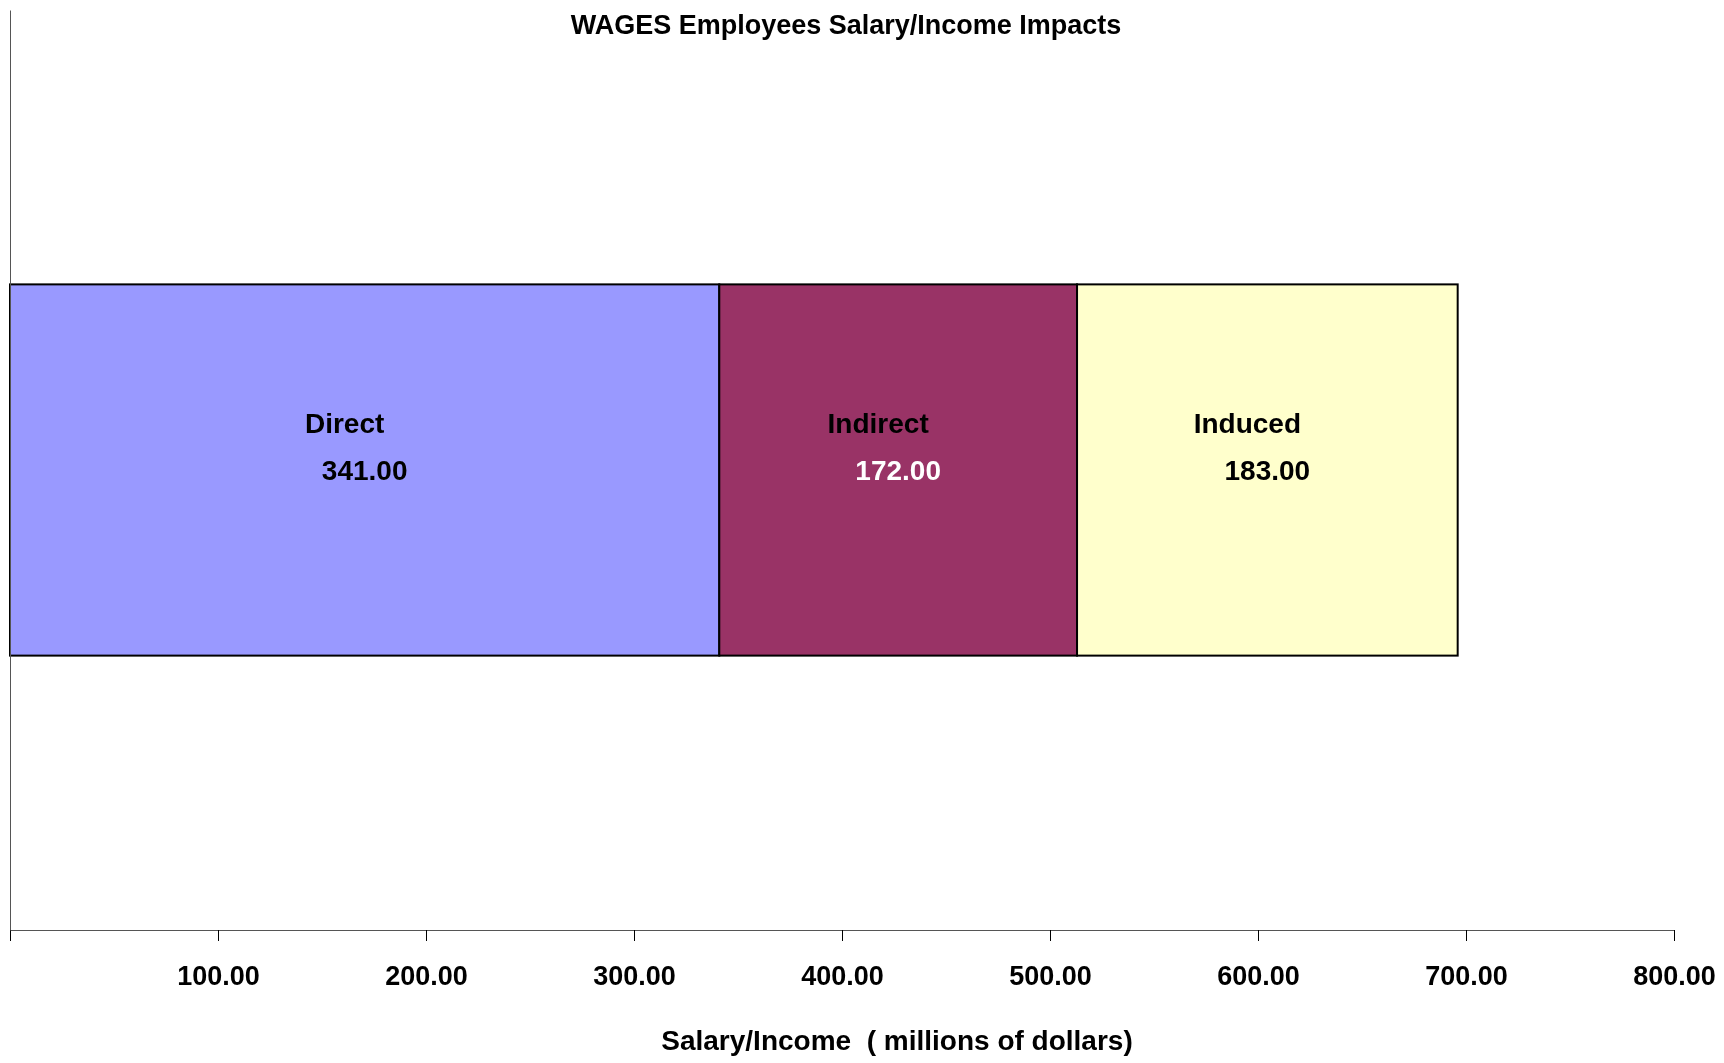 This screenshot has height=1063, width=1724. Describe the element at coordinates (1466, 975) in the screenshot. I see `x-tick-label: 700.00` at that location.